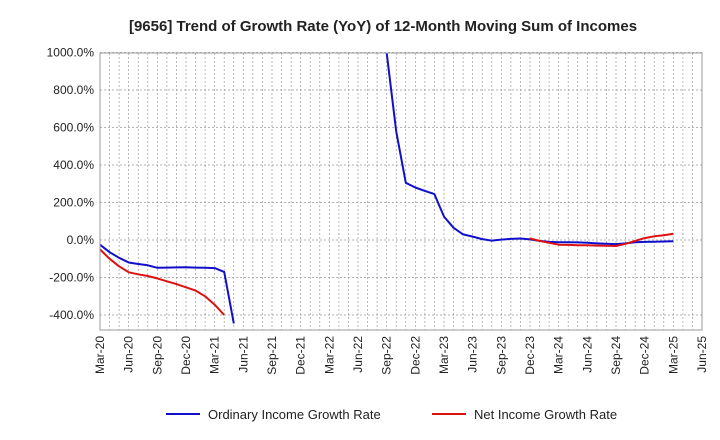 The height and width of the screenshot is (440, 720). What do you see at coordinates (444, 355) in the screenshot?
I see `x-tick-label: Mar-23` at bounding box center [444, 355].